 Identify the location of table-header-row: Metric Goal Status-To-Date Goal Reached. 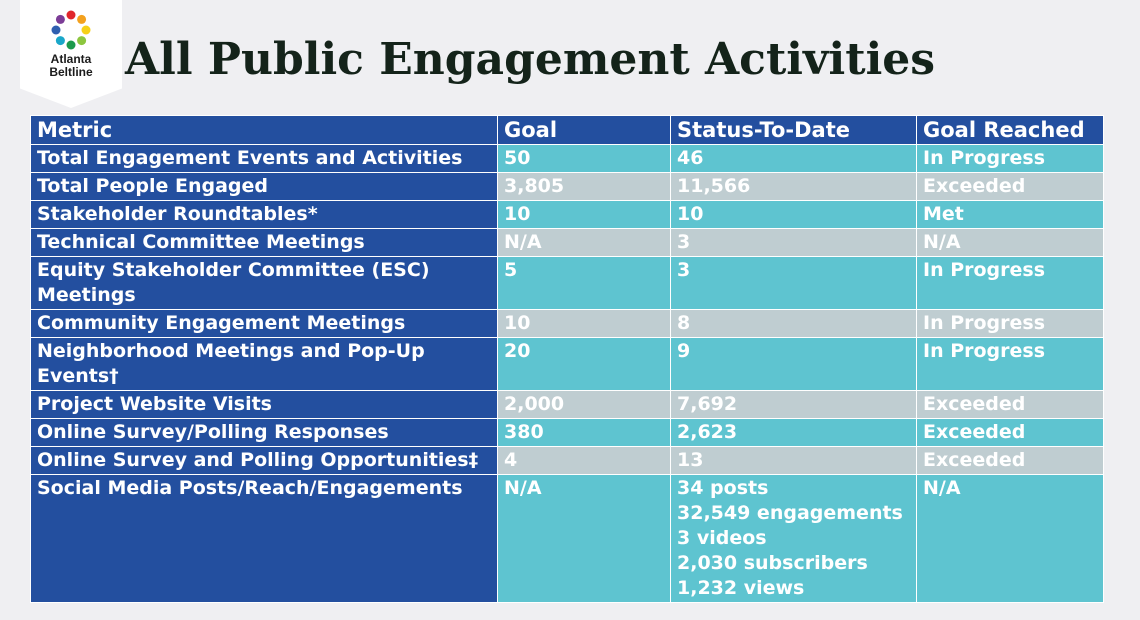
(567, 130).